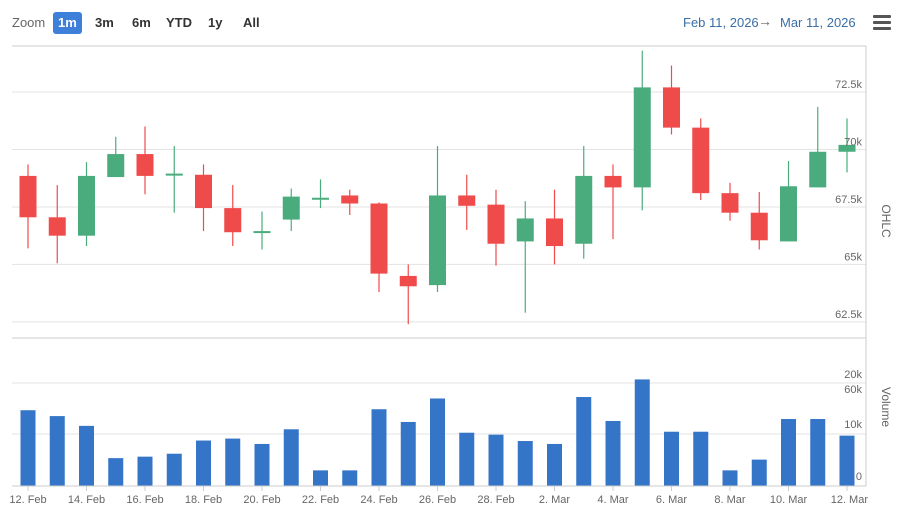 Image resolution: width=906 pixels, height=514 pixels. Describe the element at coordinates (141, 22) in the screenshot. I see `zoom-6m-button: 6m` at that location.